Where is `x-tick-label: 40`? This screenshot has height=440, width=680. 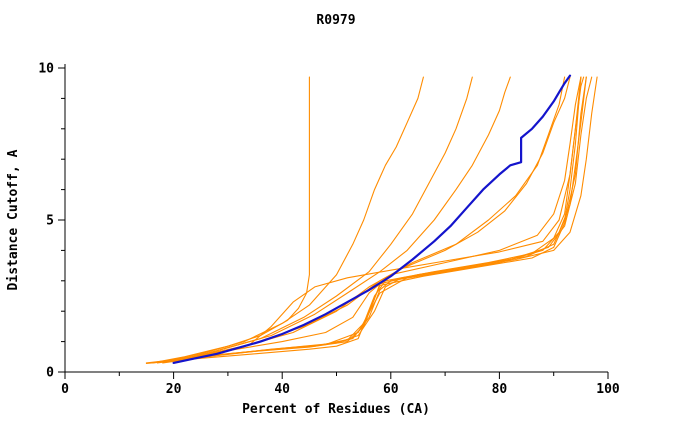 x-tick-label: 40 is located at coordinates (282, 389).